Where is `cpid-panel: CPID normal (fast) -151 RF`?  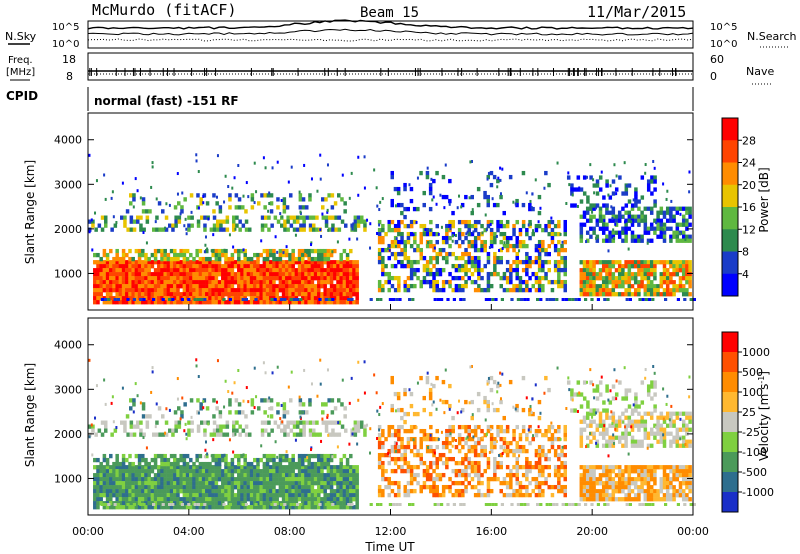
cpid-panel: CPID normal (fast) -151 RF is located at coordinates (350, 99).